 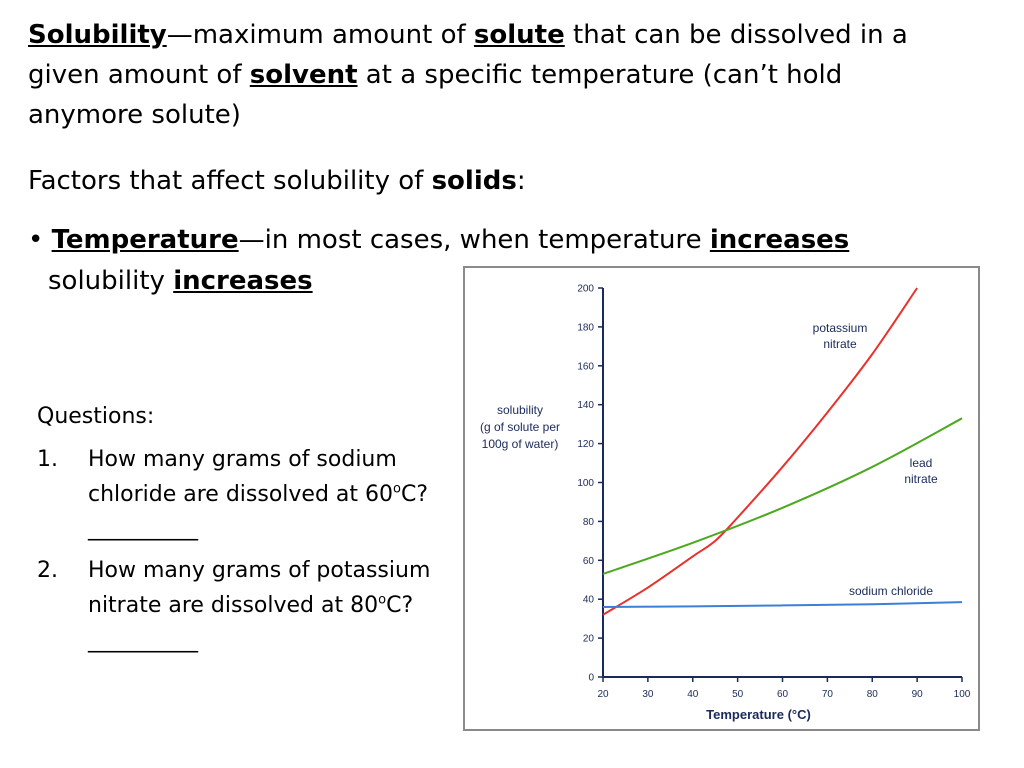 I want to click on term-solids: solids, so click(x=474, y=181).